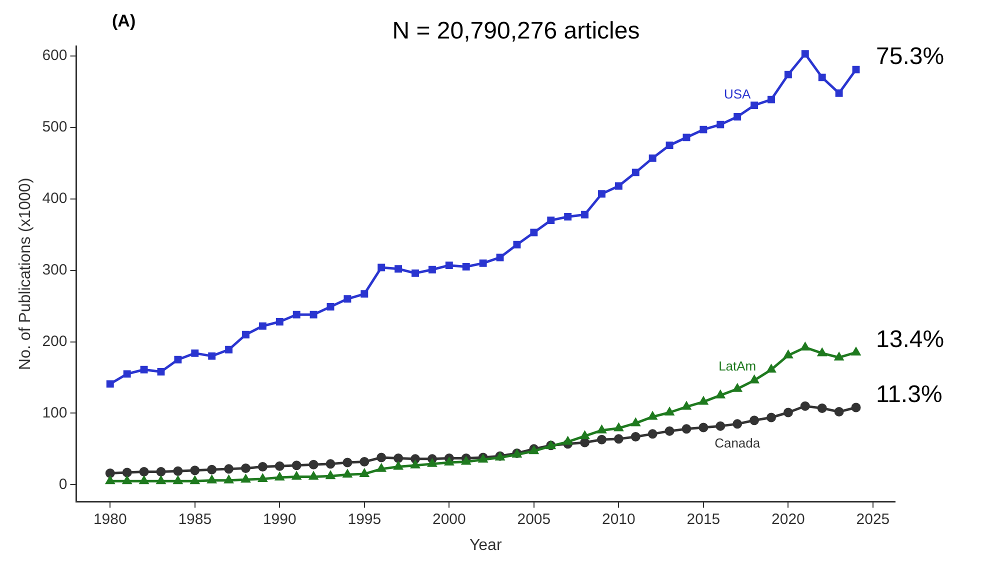 The width and height of the screenshot is (987, 571). Describe the element at coordinates (195, 519) in the screenshot. I see `x-tick-label: 1985` at that location.